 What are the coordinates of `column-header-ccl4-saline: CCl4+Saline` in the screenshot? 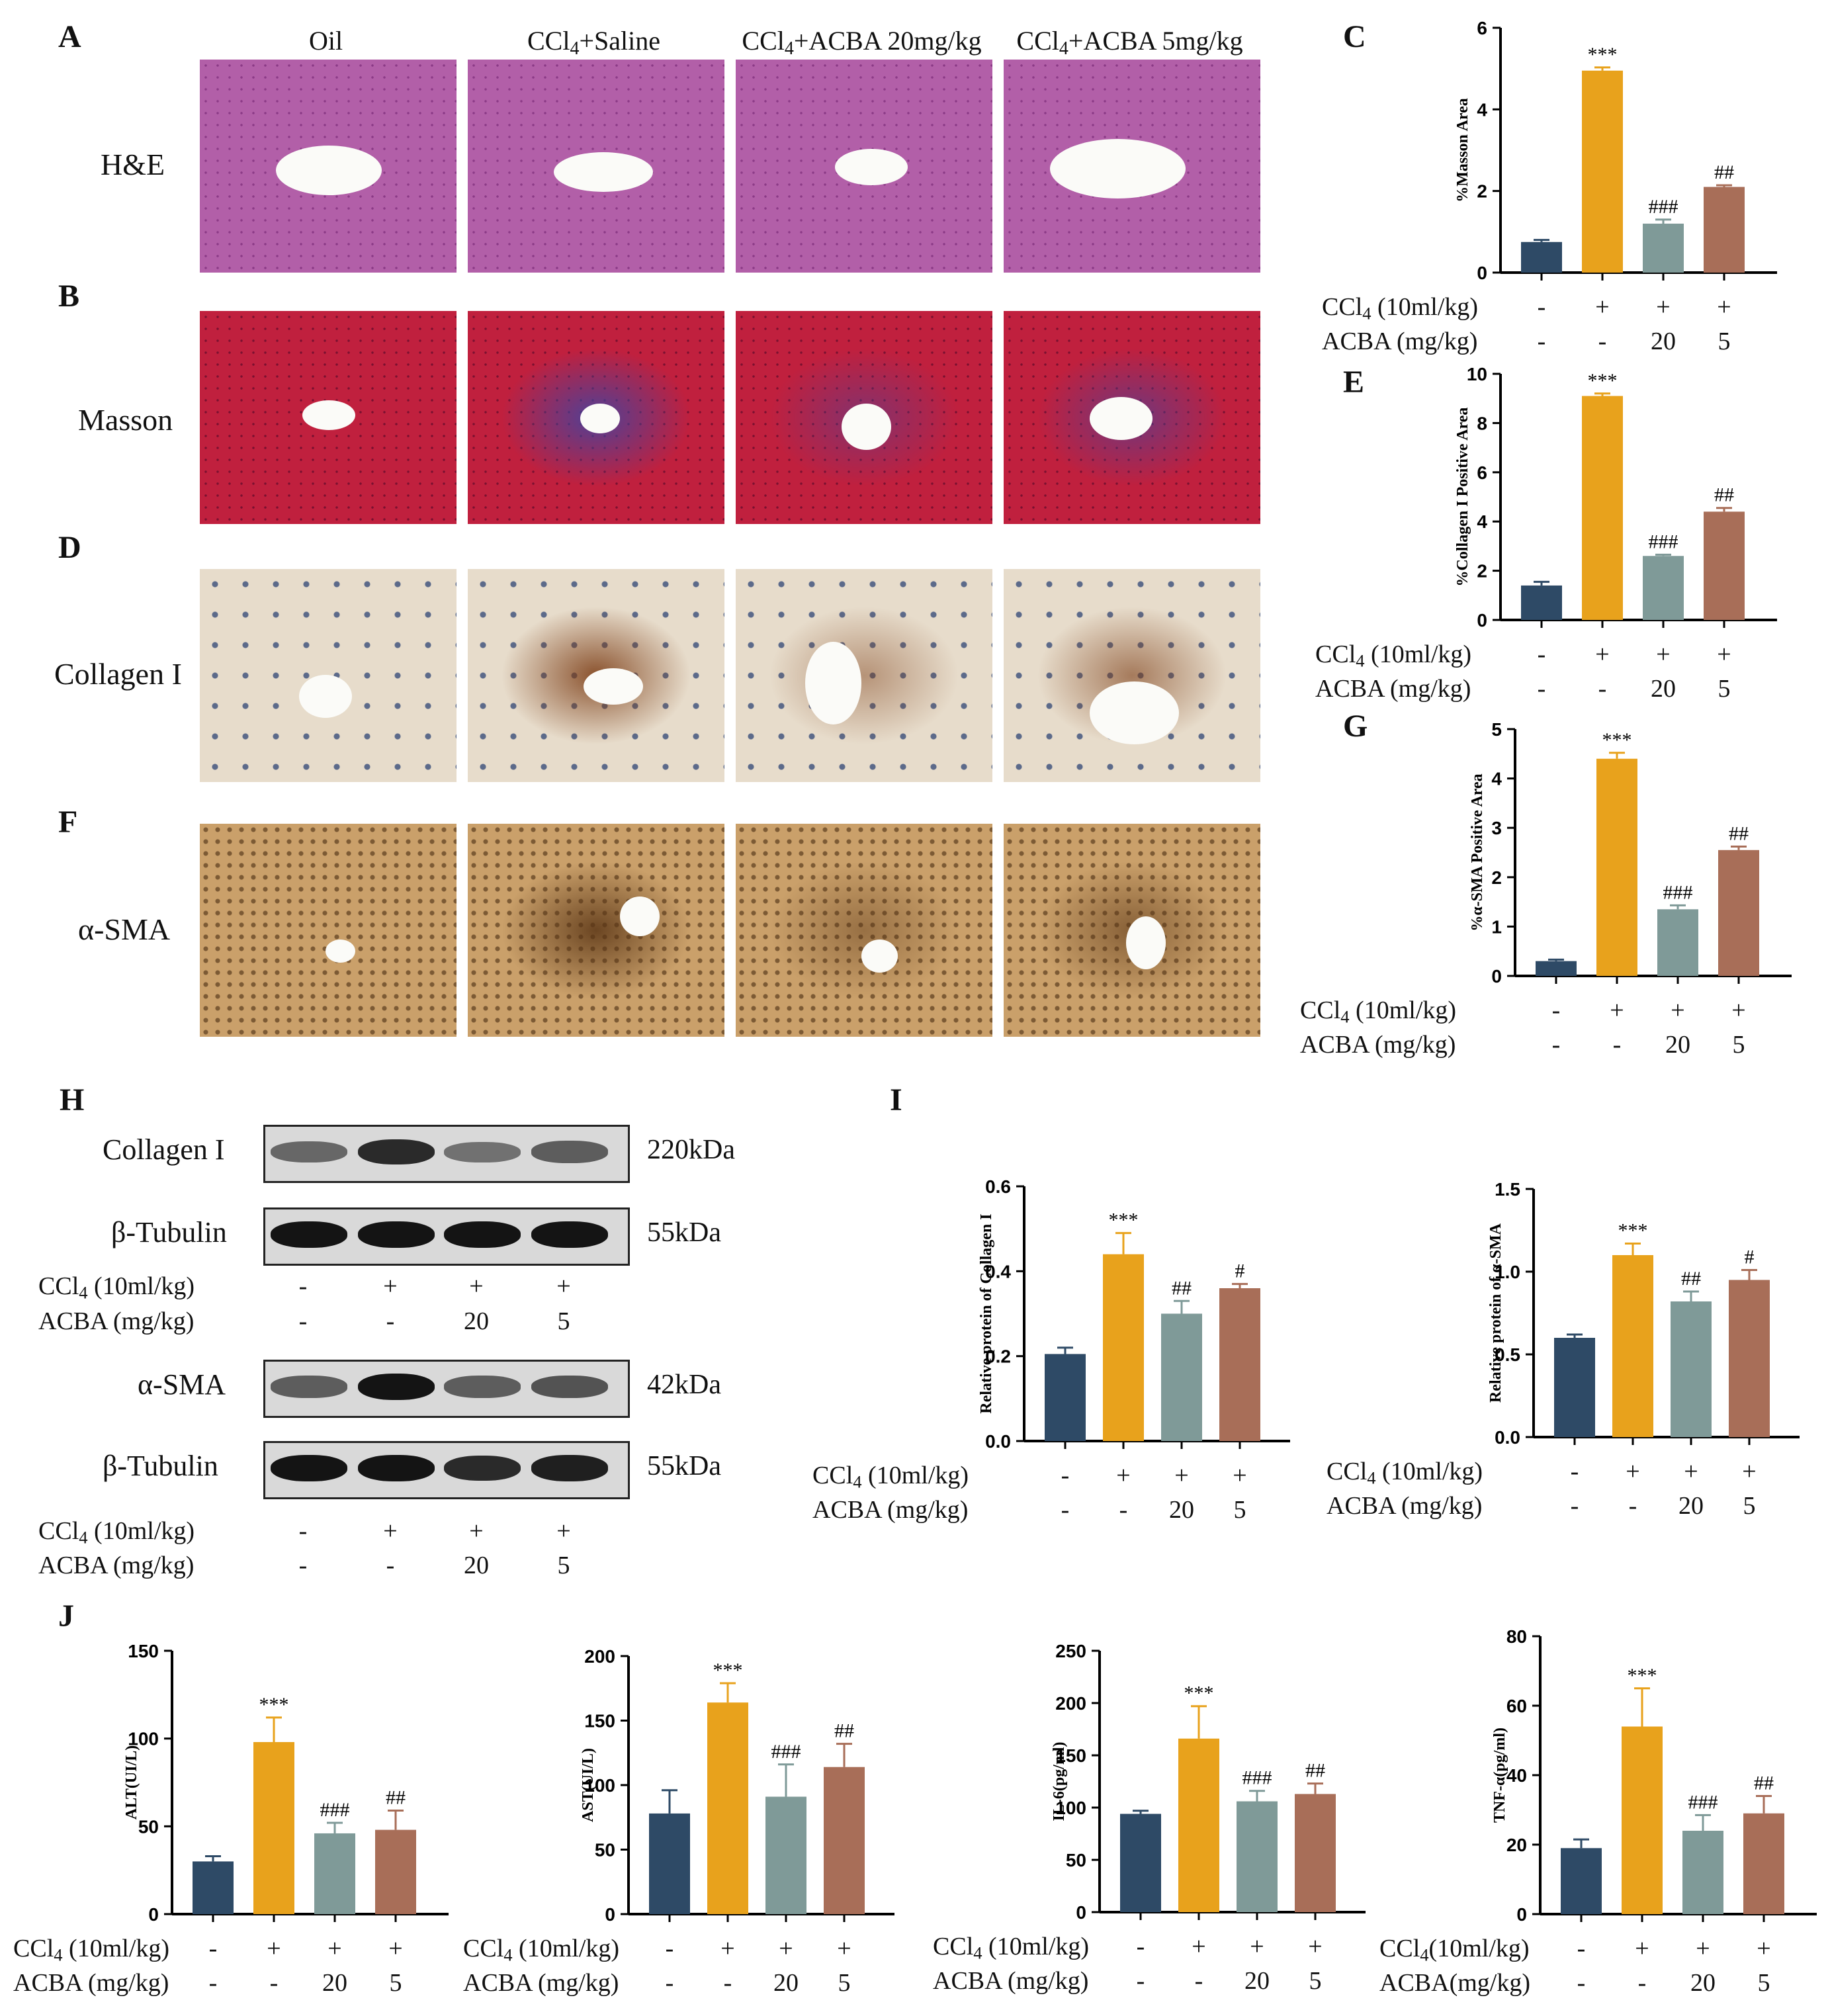 It's located at (594, 43).